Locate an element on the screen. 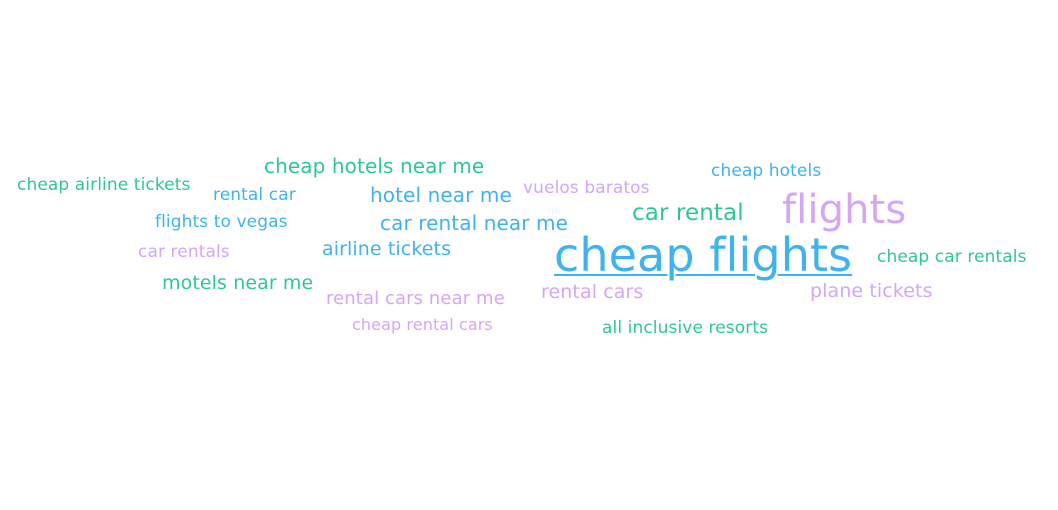  word-cheap-hotels-near-me: cheap hotels near me is located at coordinates (374, 166).